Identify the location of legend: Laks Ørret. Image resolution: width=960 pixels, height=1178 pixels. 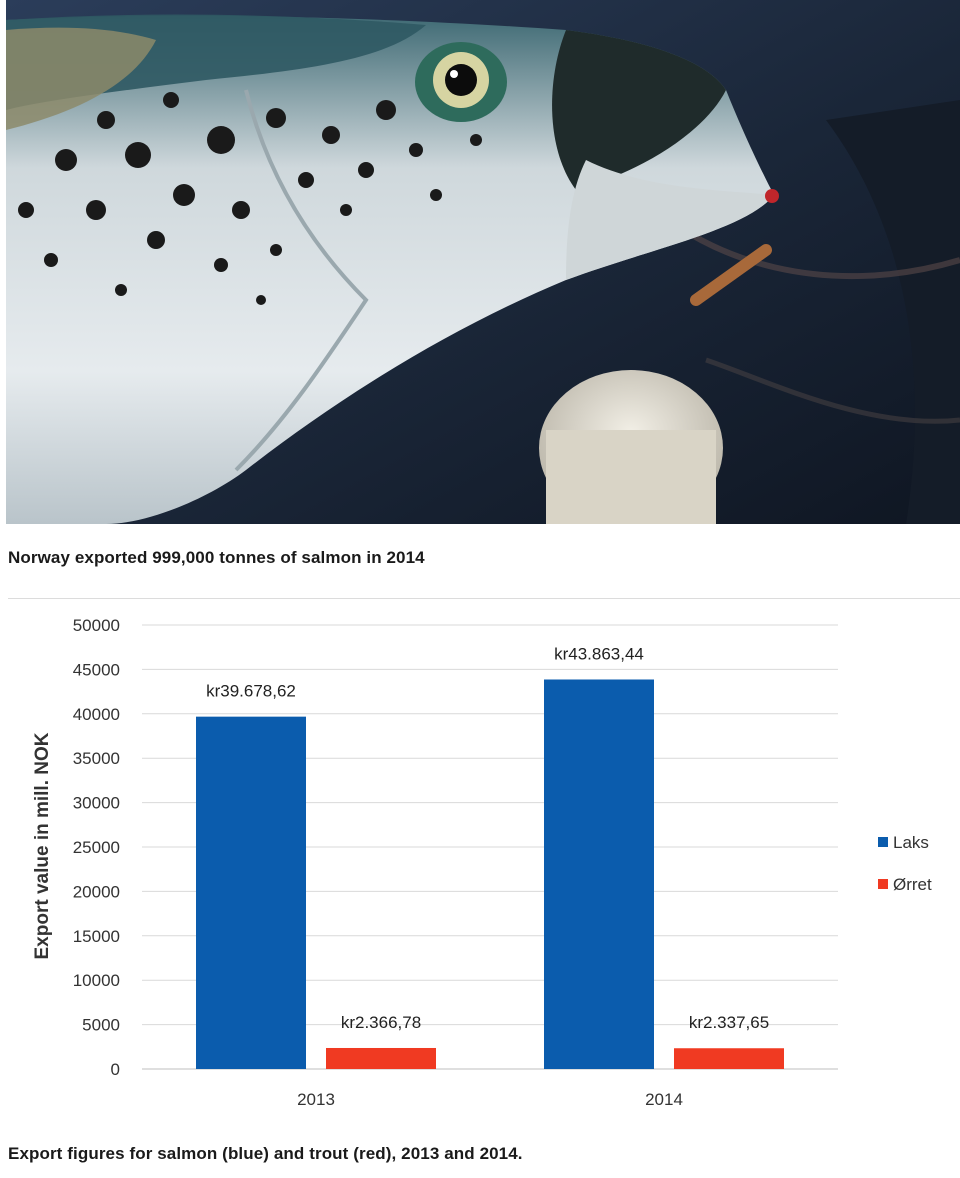
(905, 863).